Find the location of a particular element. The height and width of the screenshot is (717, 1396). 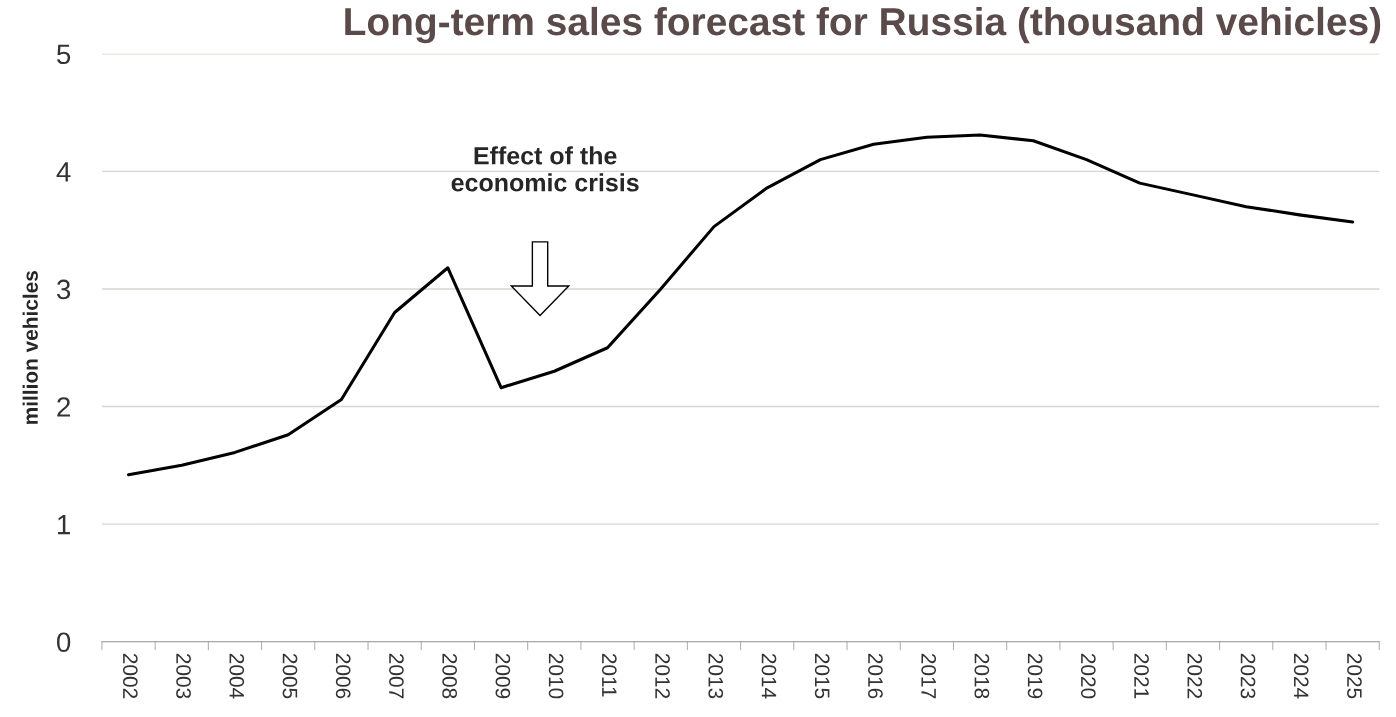

y-tick-label: 0 is located at coordinates (63, 642).